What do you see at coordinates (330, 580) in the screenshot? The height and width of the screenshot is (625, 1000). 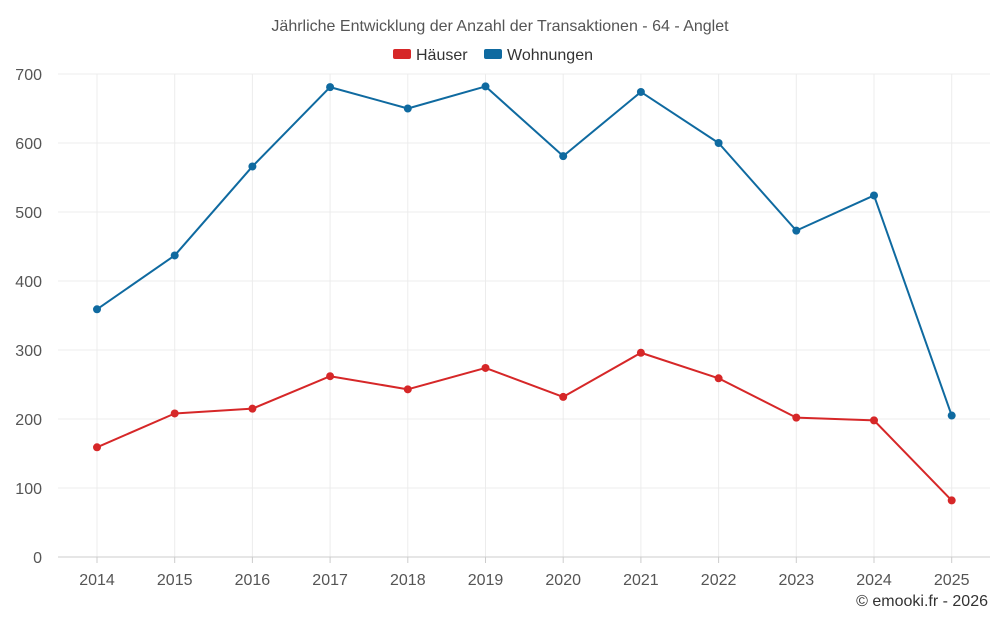 I see `x-tick-label: 2017` at bounding box center [330, 580].